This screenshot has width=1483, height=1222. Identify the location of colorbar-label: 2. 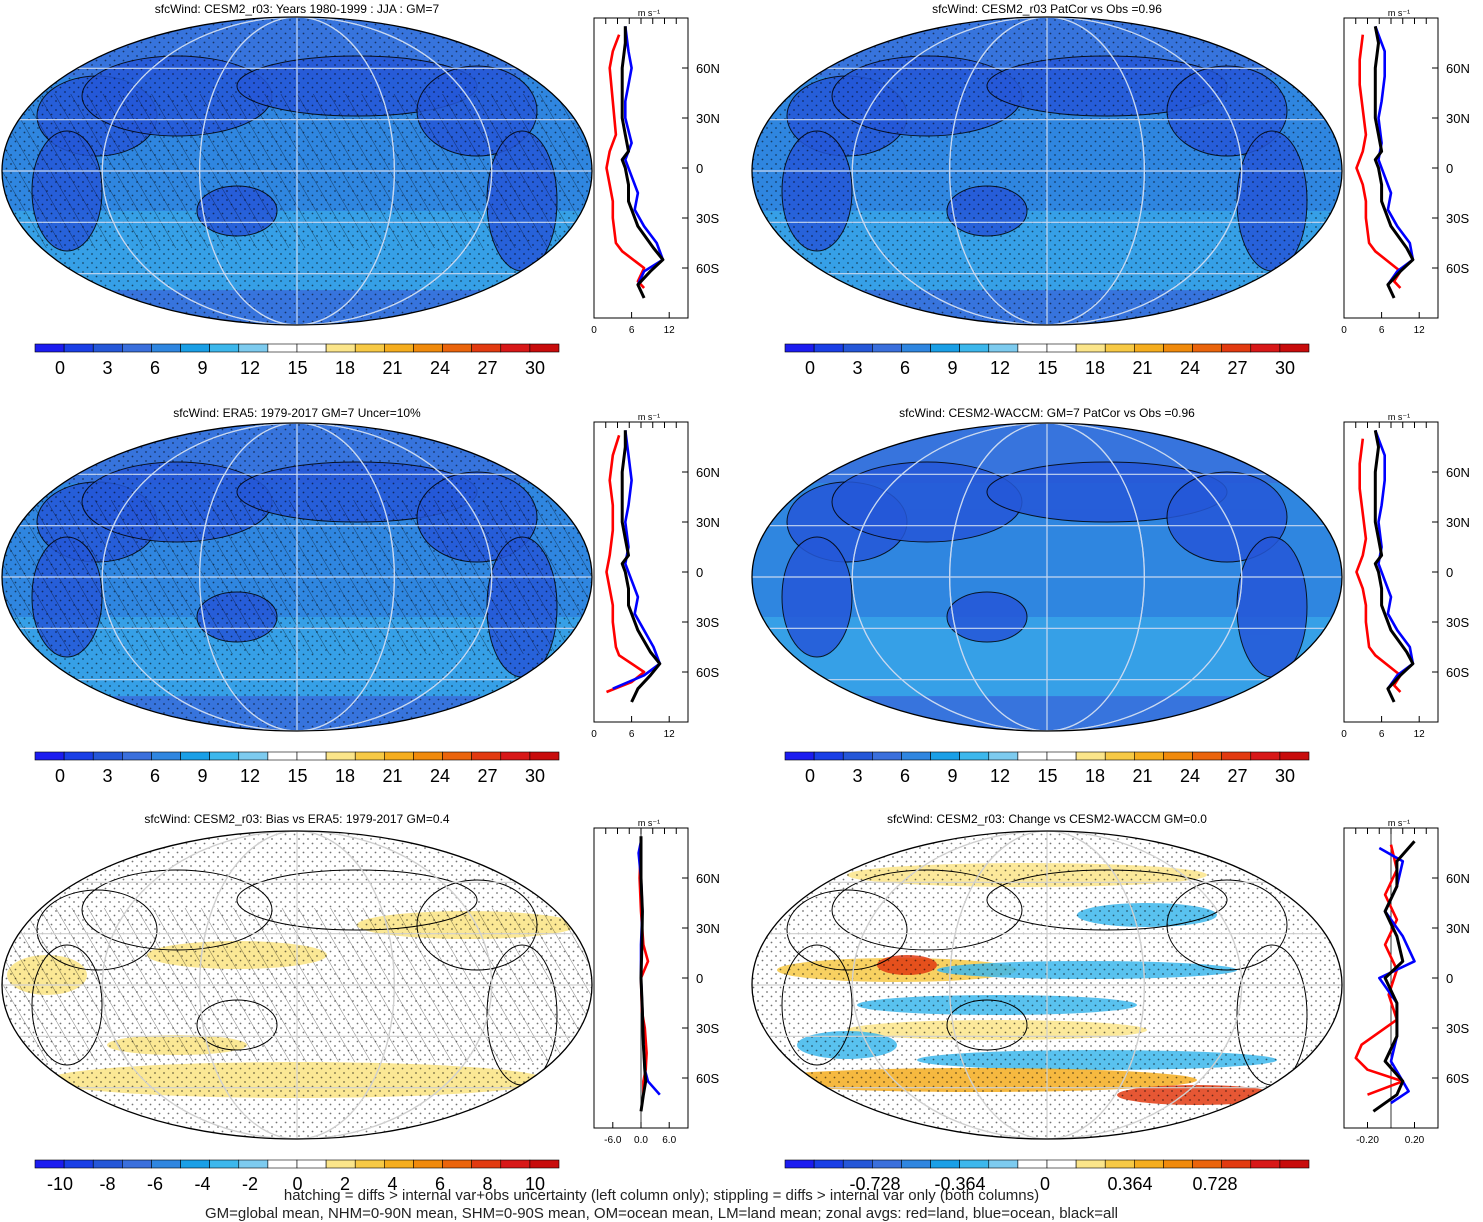
(345, 1184).